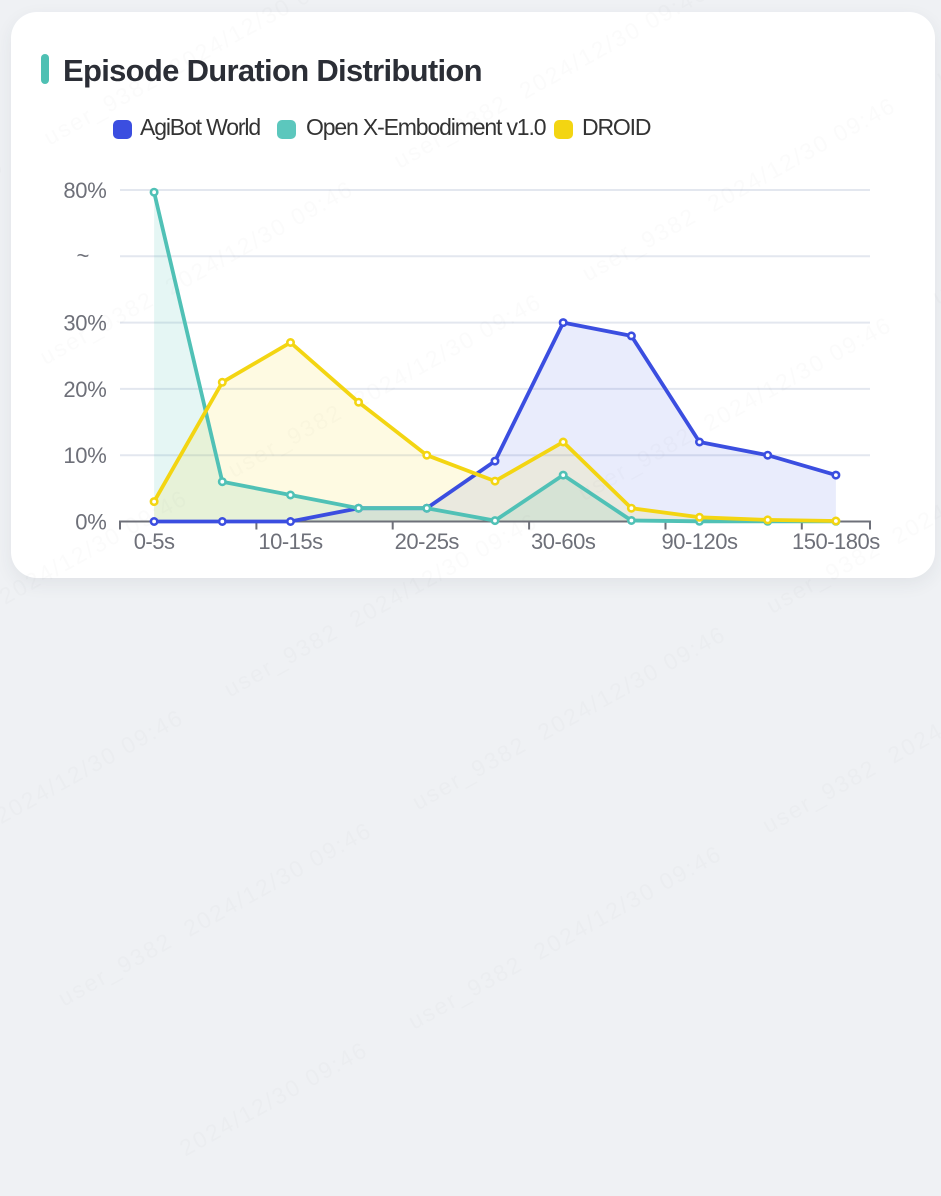 The image size is (941, 1196). What do you see at coordinates (836, 541) in the screenshot?
I see `svg-text: 150-180s` at bounding box center [836, 541].